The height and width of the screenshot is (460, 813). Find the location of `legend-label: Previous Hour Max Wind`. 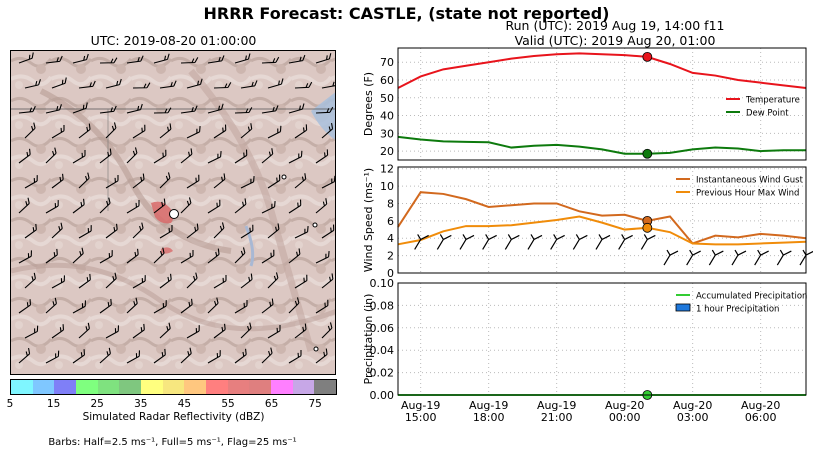

legend-label: Previous Hour Max Wind is located at coordinates (747, 194).